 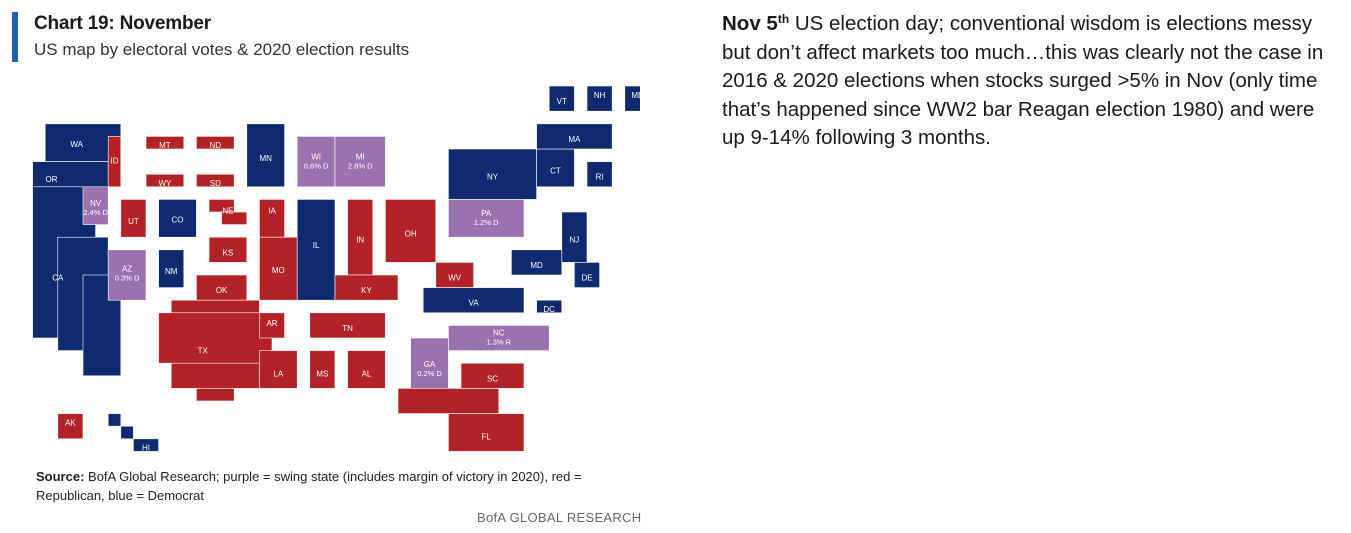 I want to click on state-label: IA, so click(x=272, y=211).